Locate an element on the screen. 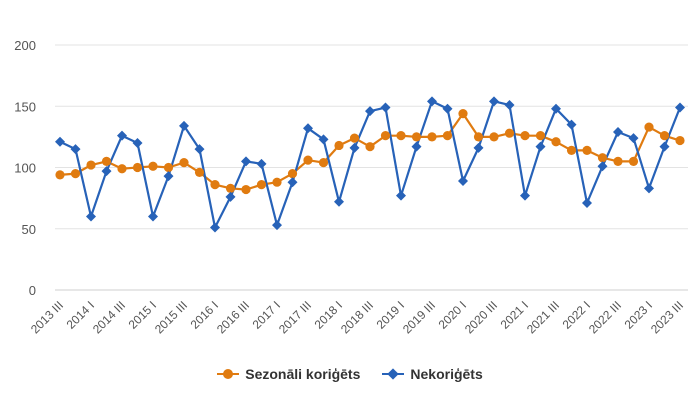 The image size is (700, 409). x-tick-label: 2019 III is located at coordinates (419, 317).